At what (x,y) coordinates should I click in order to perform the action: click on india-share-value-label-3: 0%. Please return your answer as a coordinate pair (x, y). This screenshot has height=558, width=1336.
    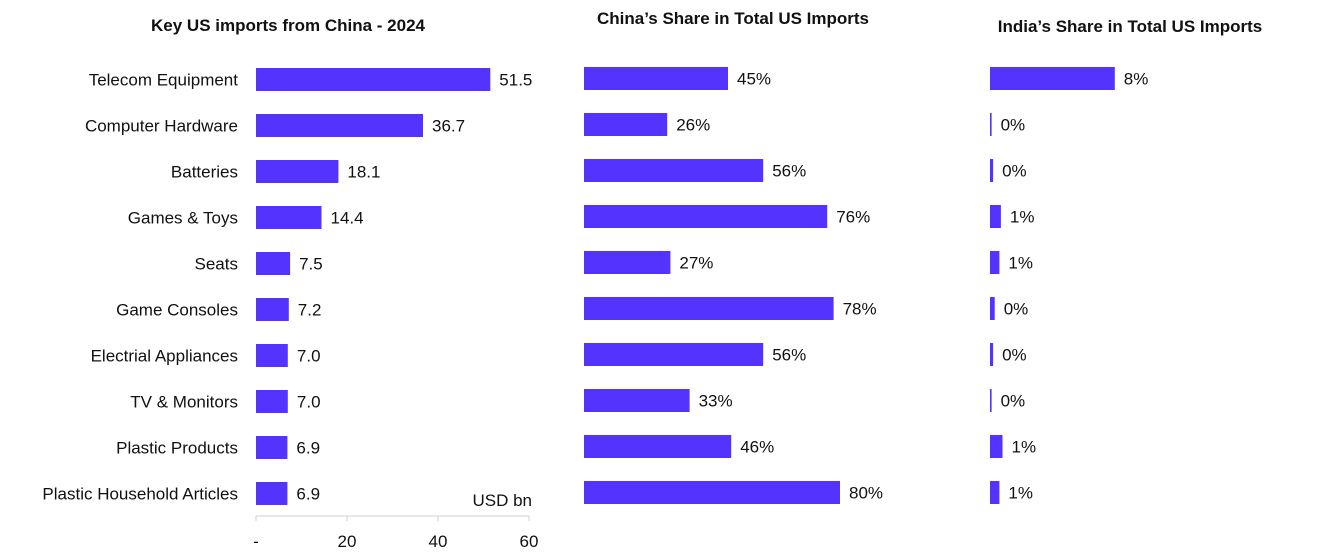
    Looking at the image, I should click on (1014, 171).